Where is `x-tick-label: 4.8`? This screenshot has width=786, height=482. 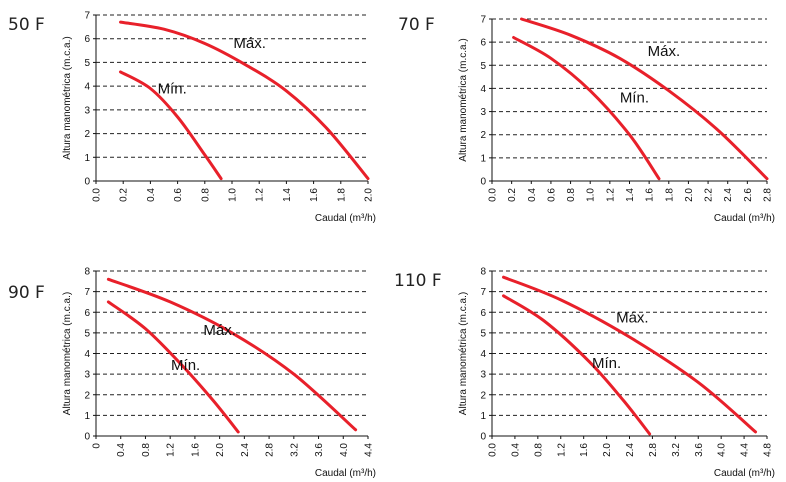 x-tick-label: 4.8 is located at coordinates (768, 450).